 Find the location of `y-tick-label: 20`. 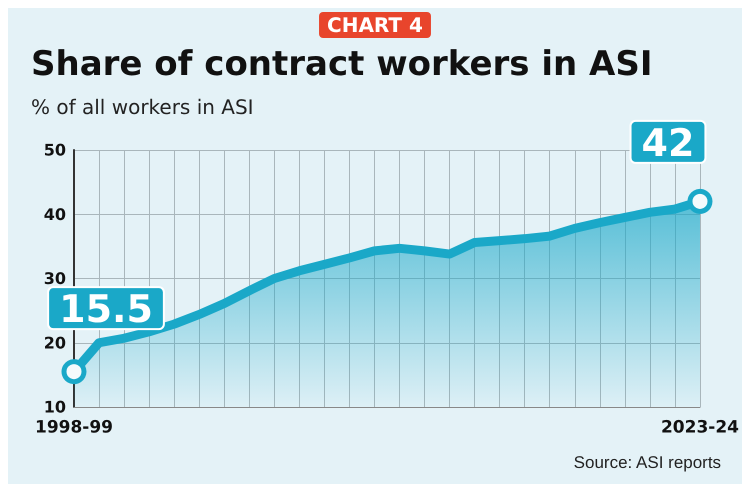

y-tick-label: 20 is located at coordinates (55, 342).